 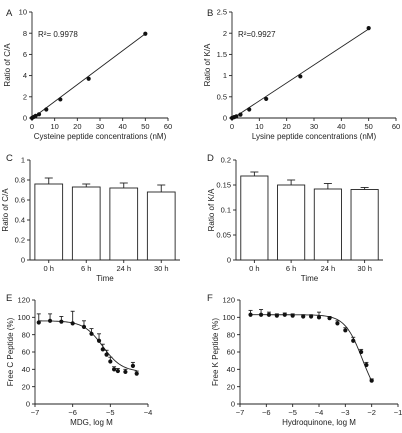 I want to click on y-tick-label: 120, so click(x=23, y=300).